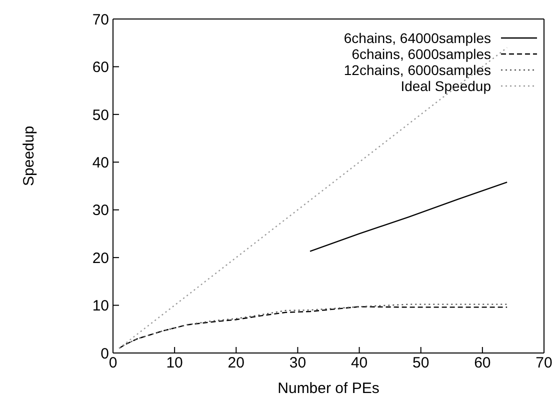  I want to click on y-tick-label: 30, so click(100, 211).